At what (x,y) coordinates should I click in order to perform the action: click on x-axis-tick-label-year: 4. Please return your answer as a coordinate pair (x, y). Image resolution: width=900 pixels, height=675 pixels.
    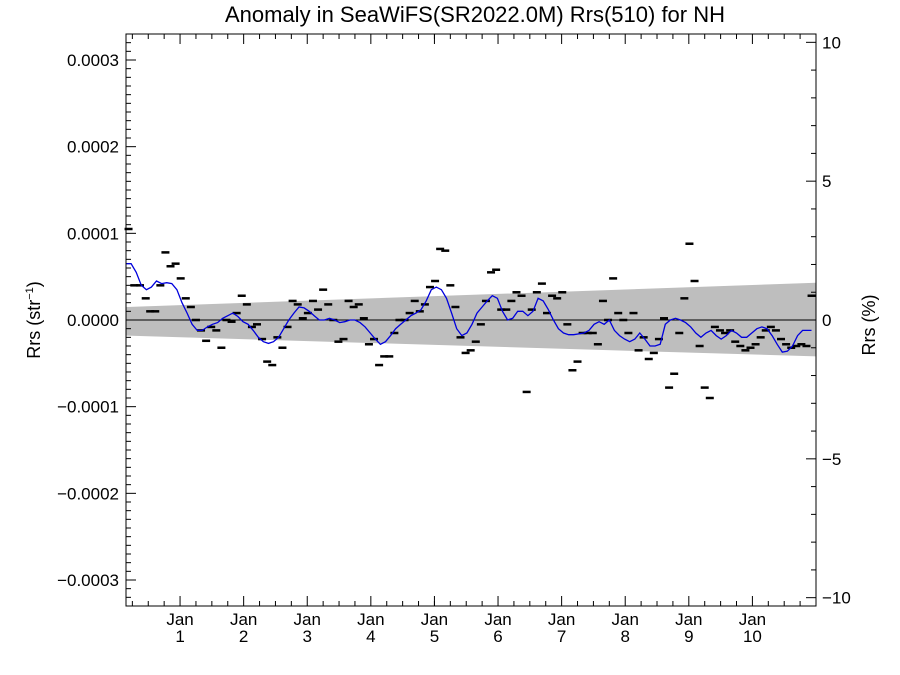
    Looking at the image, I should click on (370, 636).